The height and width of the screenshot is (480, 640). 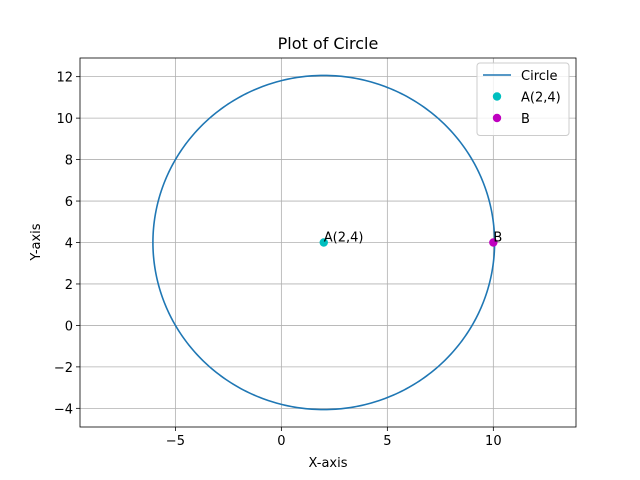 I want to click on x-tick-label: 5, so click(x=387, y=441).